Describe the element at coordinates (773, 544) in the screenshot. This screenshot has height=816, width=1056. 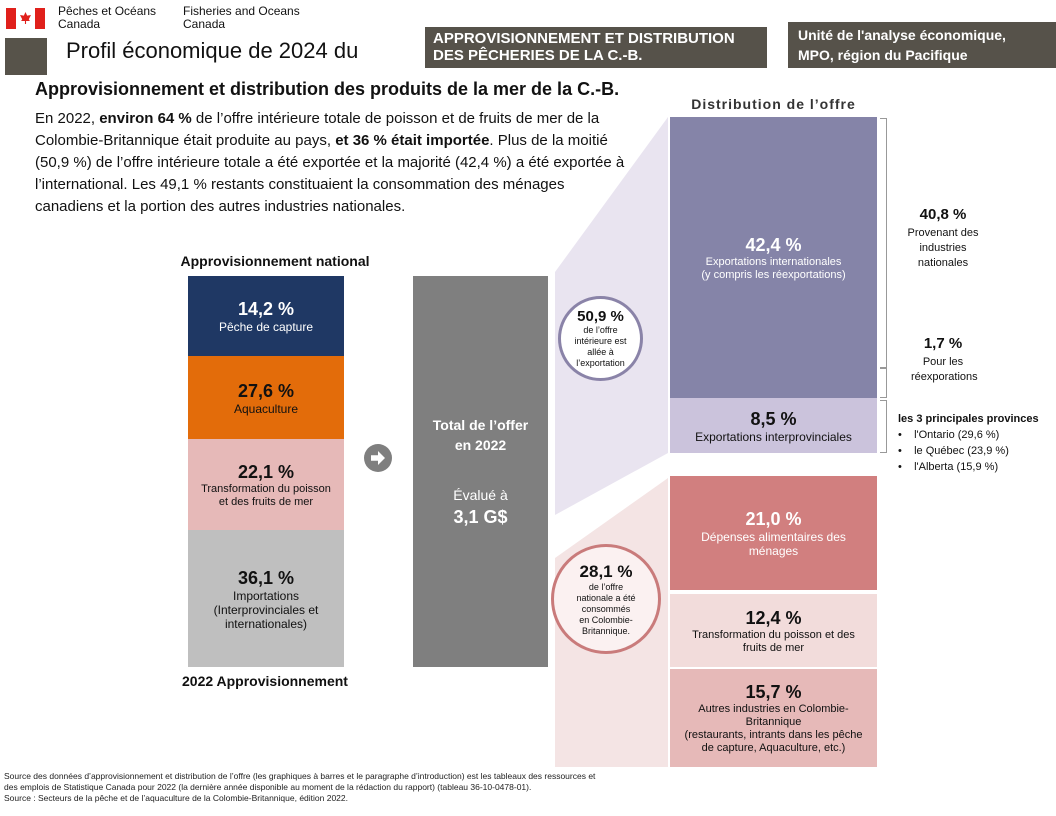
I see `household-label: Dépenses alimentaires des ménages` at that location.